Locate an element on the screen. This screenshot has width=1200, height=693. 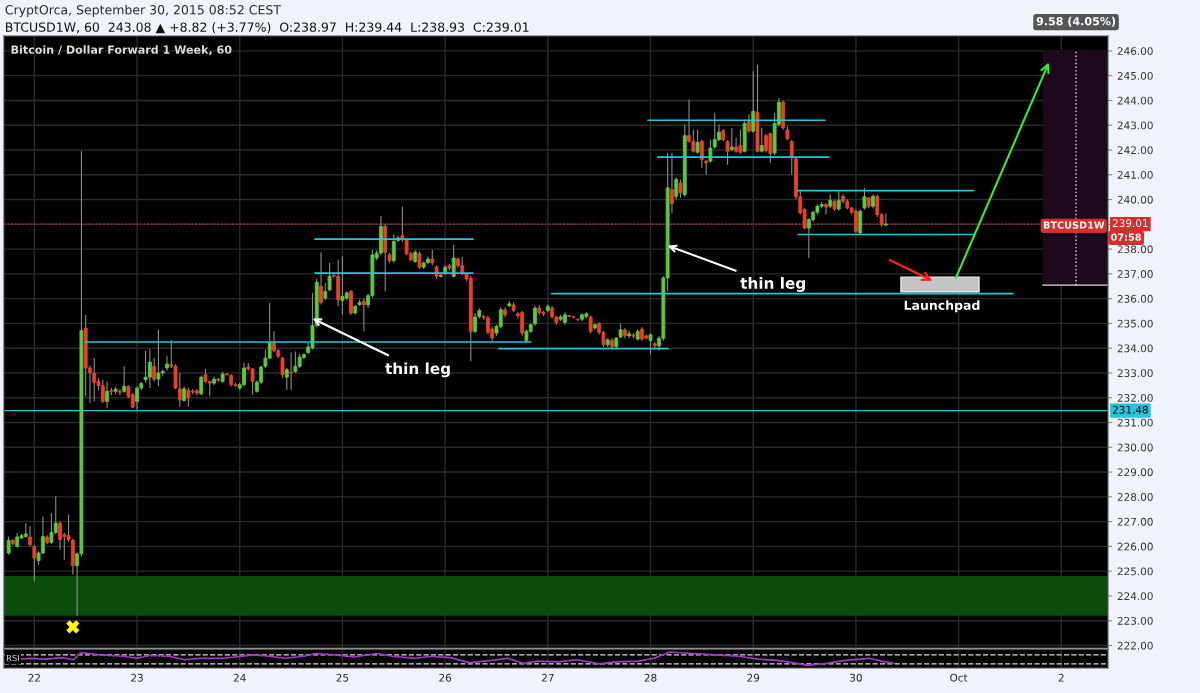
text: 9.58 (4.05%) is located at coordinates (1076, 21).